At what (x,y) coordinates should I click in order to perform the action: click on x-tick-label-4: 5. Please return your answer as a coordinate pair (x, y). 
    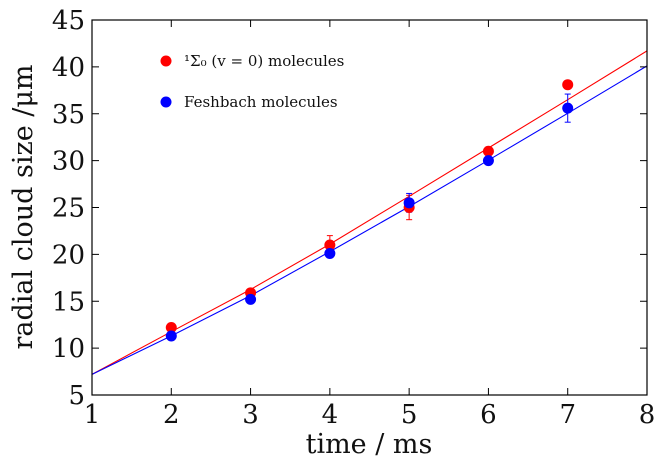
    Looking at the image, I should click on (409, 415).